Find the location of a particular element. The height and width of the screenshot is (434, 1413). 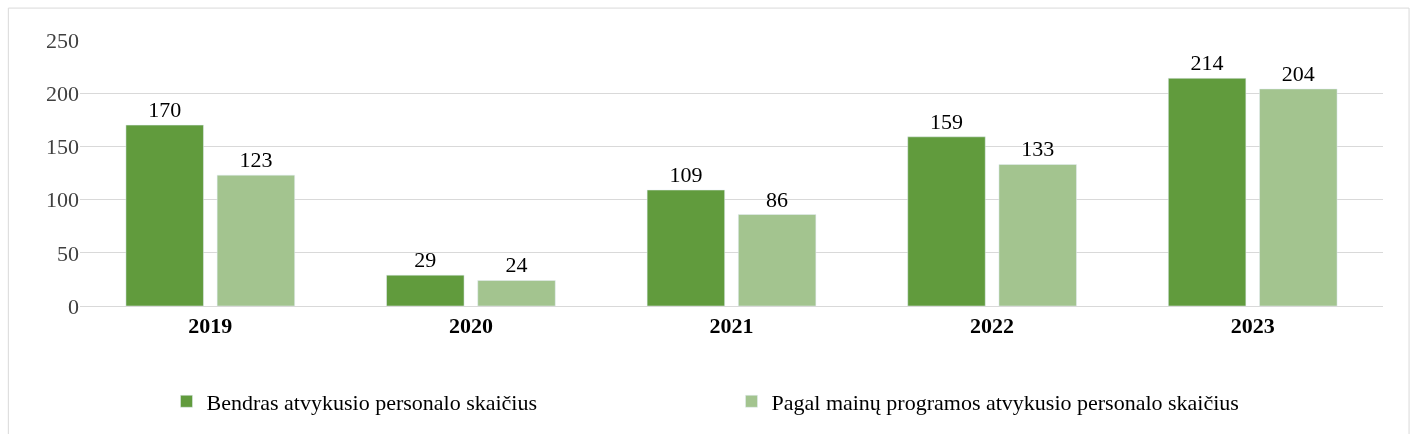

y-tick-label: 100 is located at coordinates (62, 200).